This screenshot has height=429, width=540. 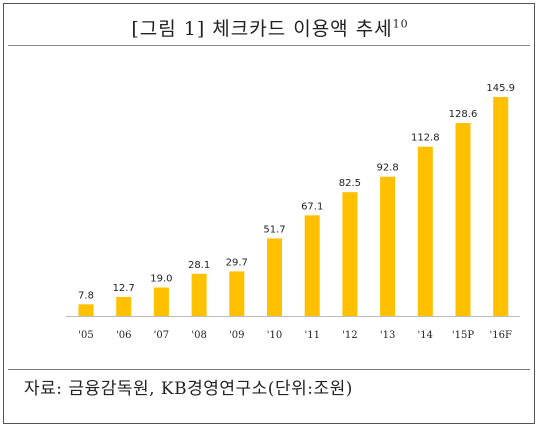 I want to click on x-tick-label-8: '13, so click(x=387, y=335).